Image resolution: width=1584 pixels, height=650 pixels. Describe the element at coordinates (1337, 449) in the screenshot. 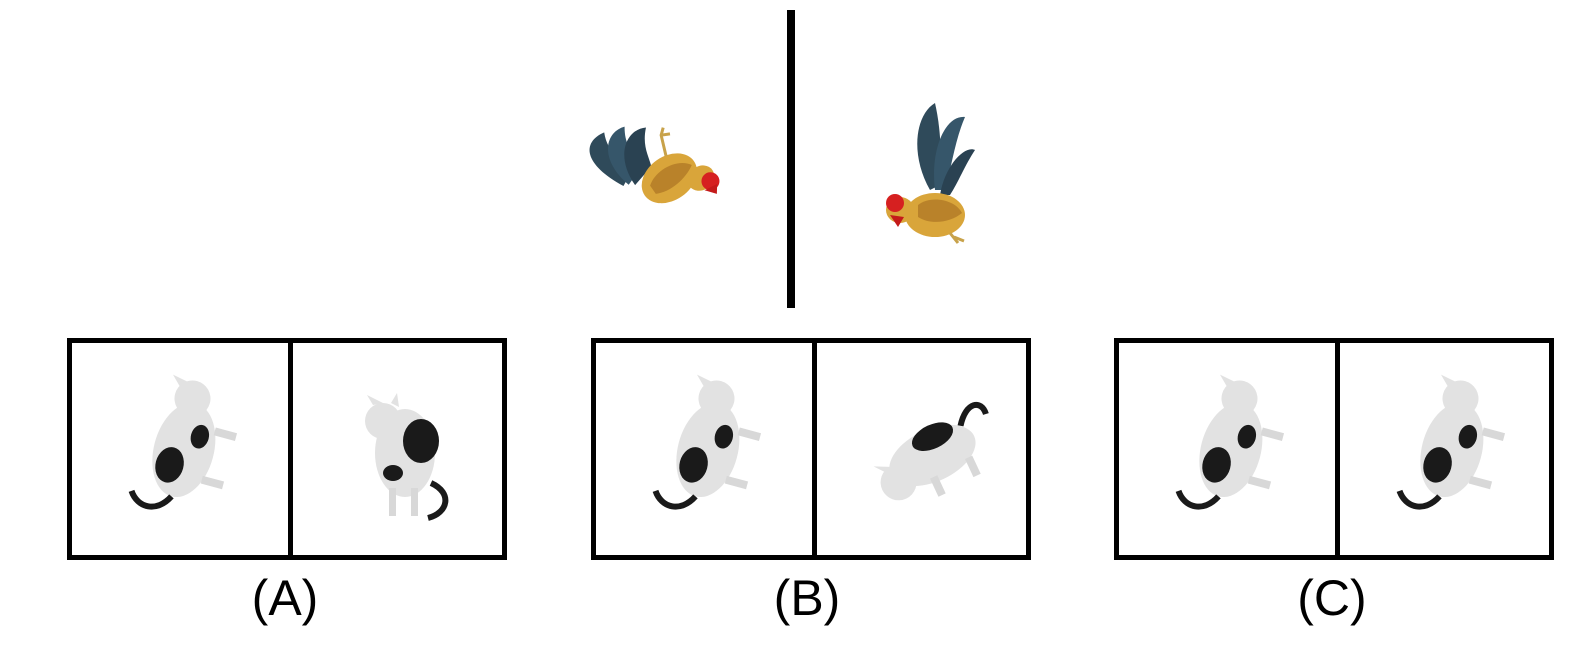

I see `option-c-divider` at that location.